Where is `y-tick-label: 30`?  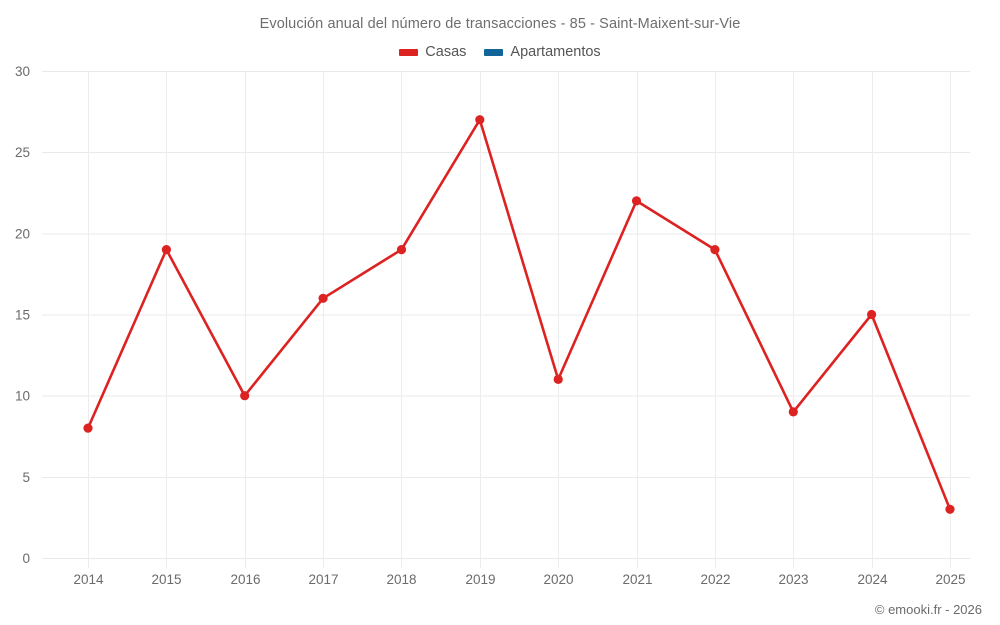
y-tick-label: 30 is located at coordinates (22, 71).